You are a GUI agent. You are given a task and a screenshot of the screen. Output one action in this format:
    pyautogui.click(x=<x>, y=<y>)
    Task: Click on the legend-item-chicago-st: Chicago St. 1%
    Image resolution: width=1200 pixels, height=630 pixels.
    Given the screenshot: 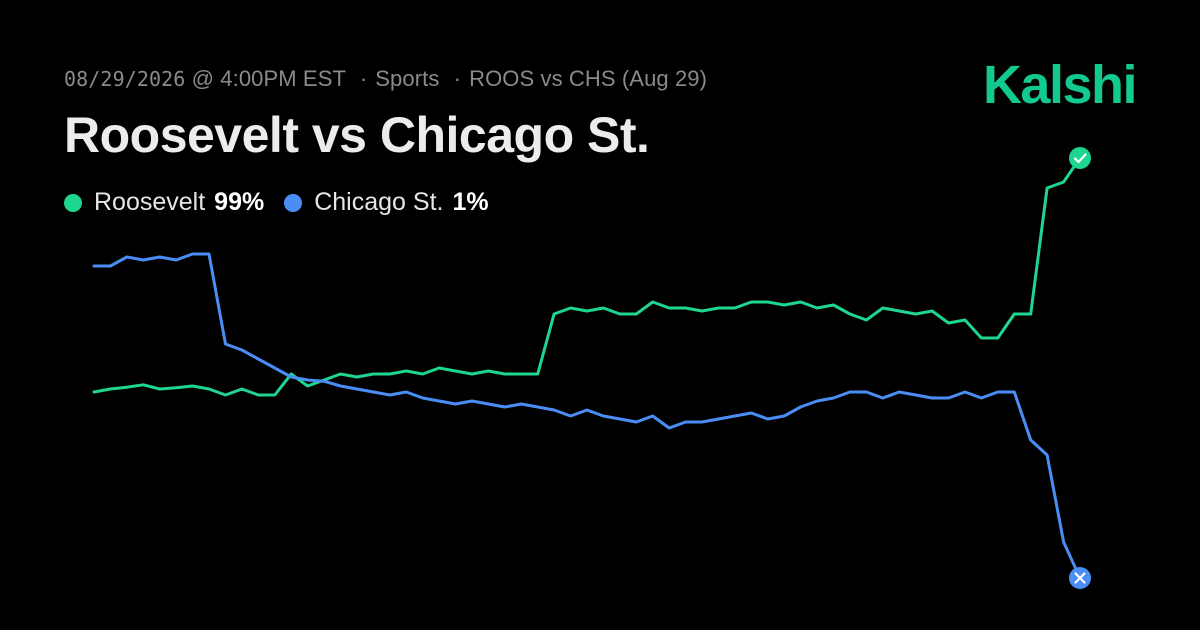 What is the action you would take?
    pyautogui.click(x=386, y=202)
    